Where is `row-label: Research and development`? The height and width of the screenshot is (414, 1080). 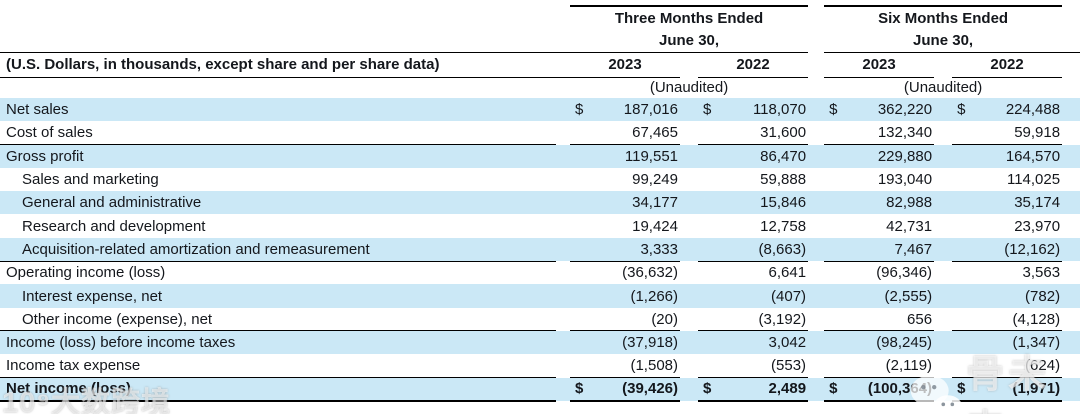
row-label: Research and development is located at coordinates (114, 226).